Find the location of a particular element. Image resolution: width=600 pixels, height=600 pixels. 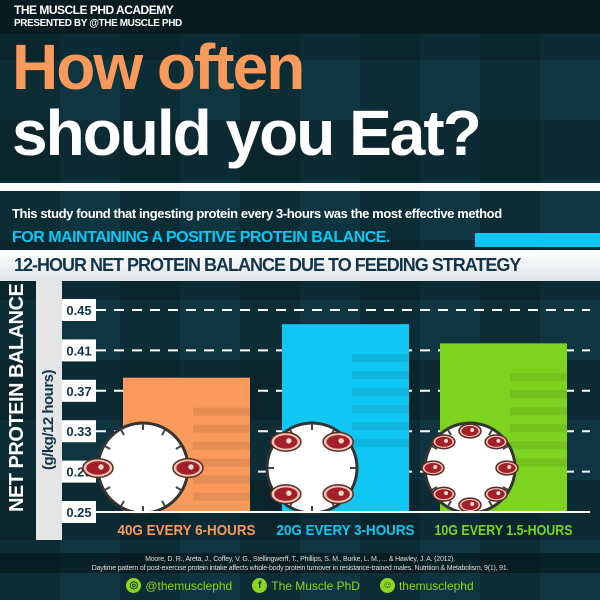

presented-by: PRESENTED BY @THE MUSCLE PHD is located at coordinates (98, 23).